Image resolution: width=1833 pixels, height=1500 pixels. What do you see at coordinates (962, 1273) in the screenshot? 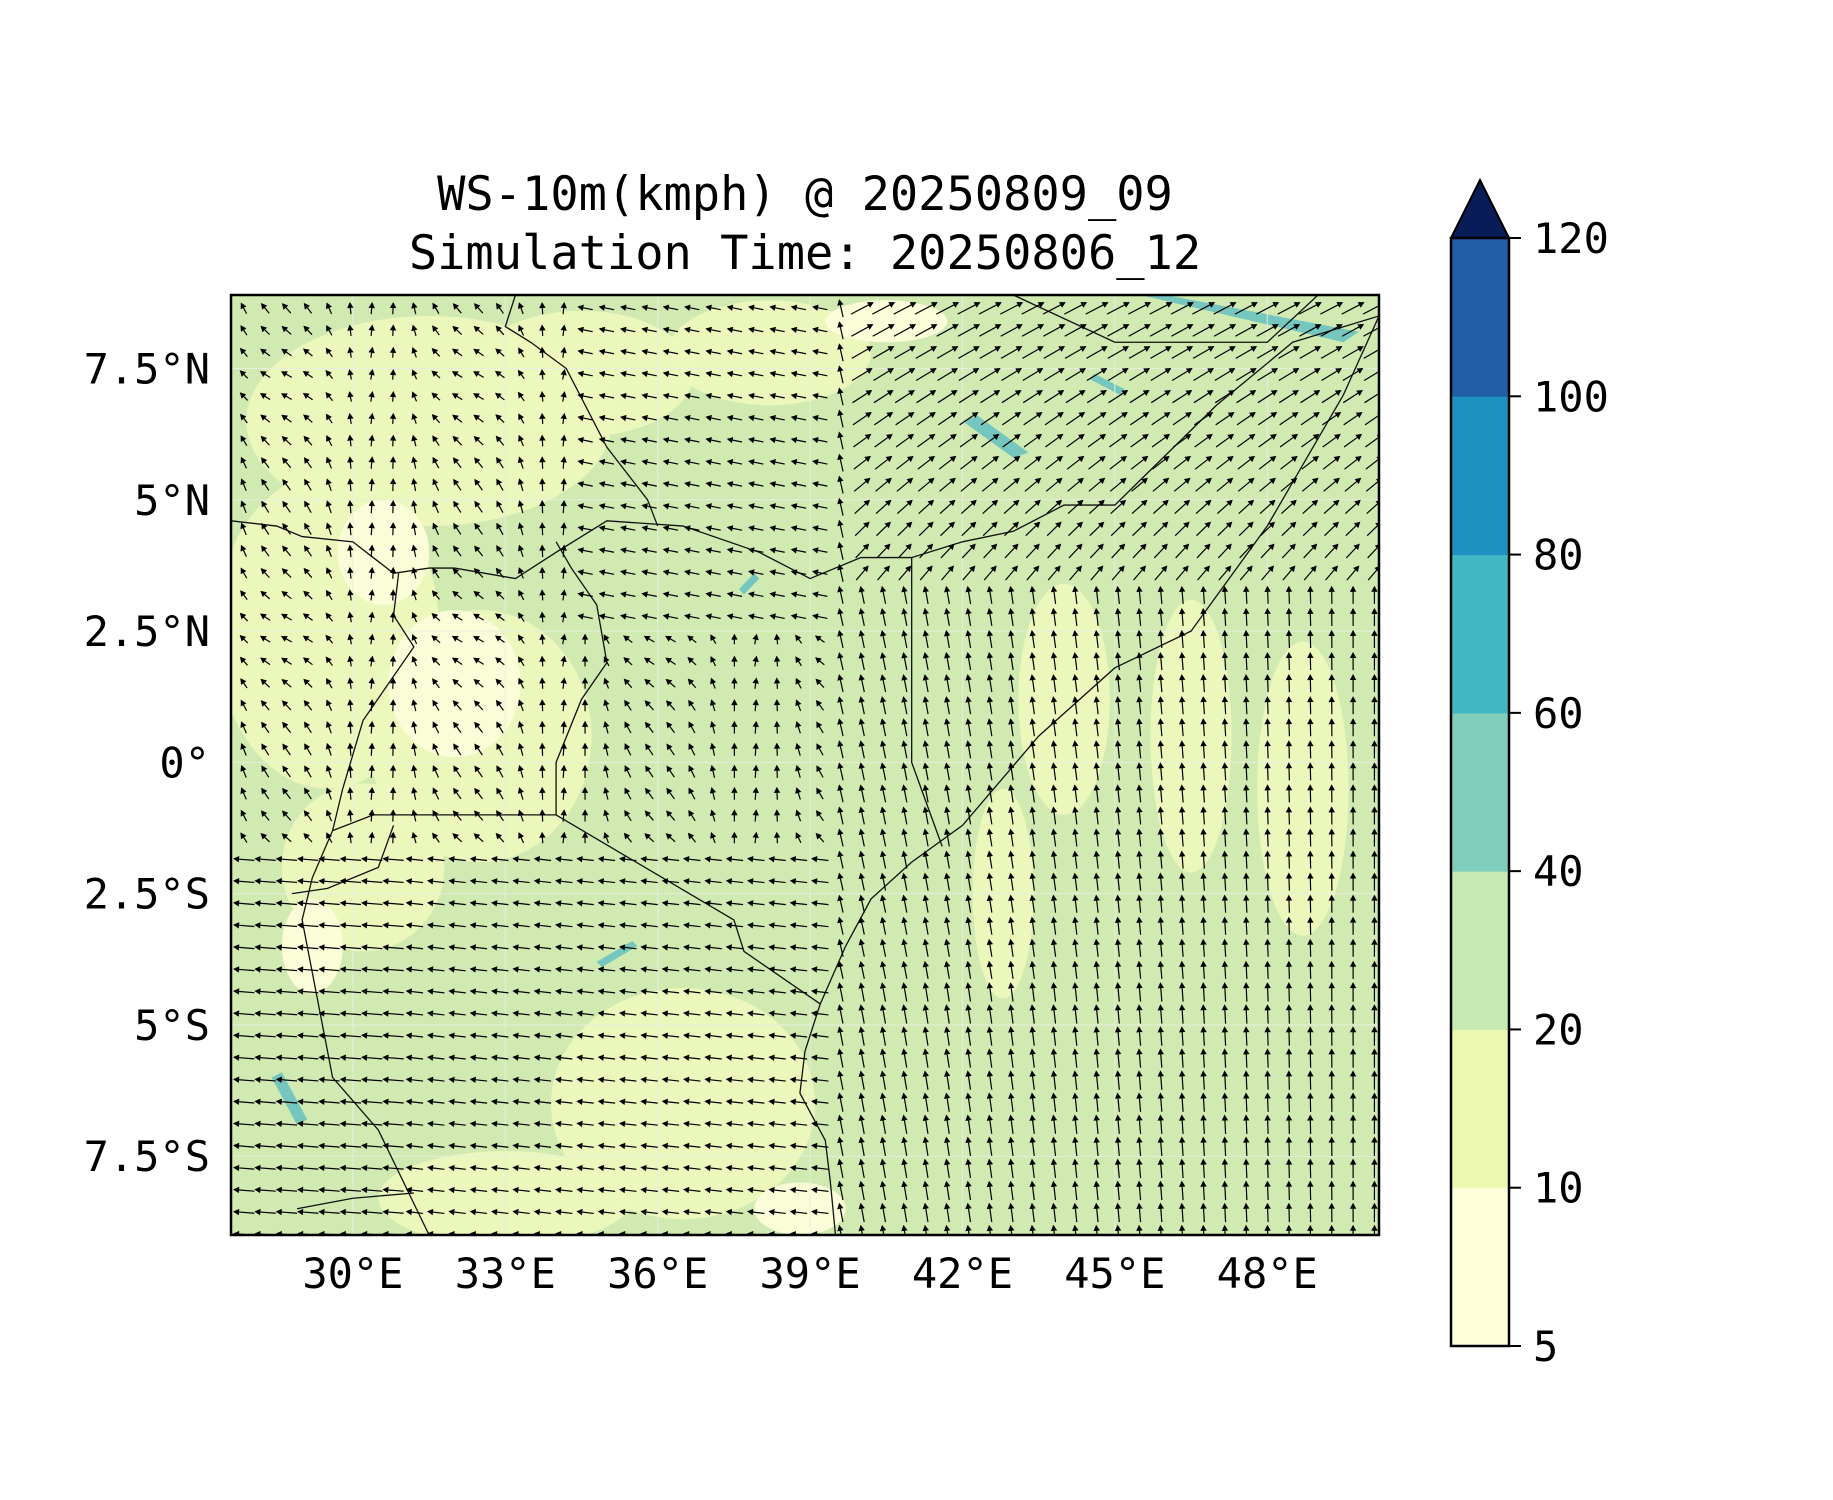
I see `x-tick-label: 42°E` at bounding box center [962, 1273].